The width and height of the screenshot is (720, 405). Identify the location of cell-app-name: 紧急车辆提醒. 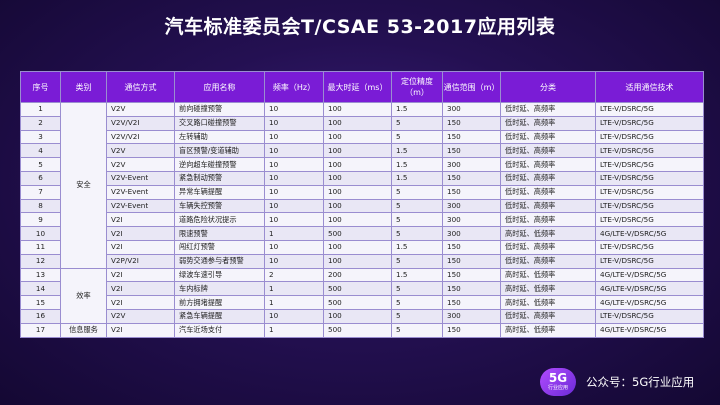
(219, 316).